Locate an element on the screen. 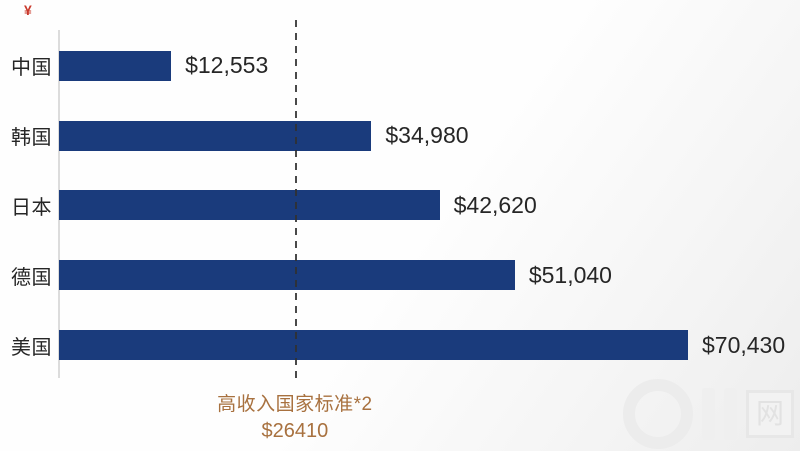 Image resolution: width=800 pixels, height=451 pixels. watermark-glyph-box: 网 is located at coordinates (770, 414).